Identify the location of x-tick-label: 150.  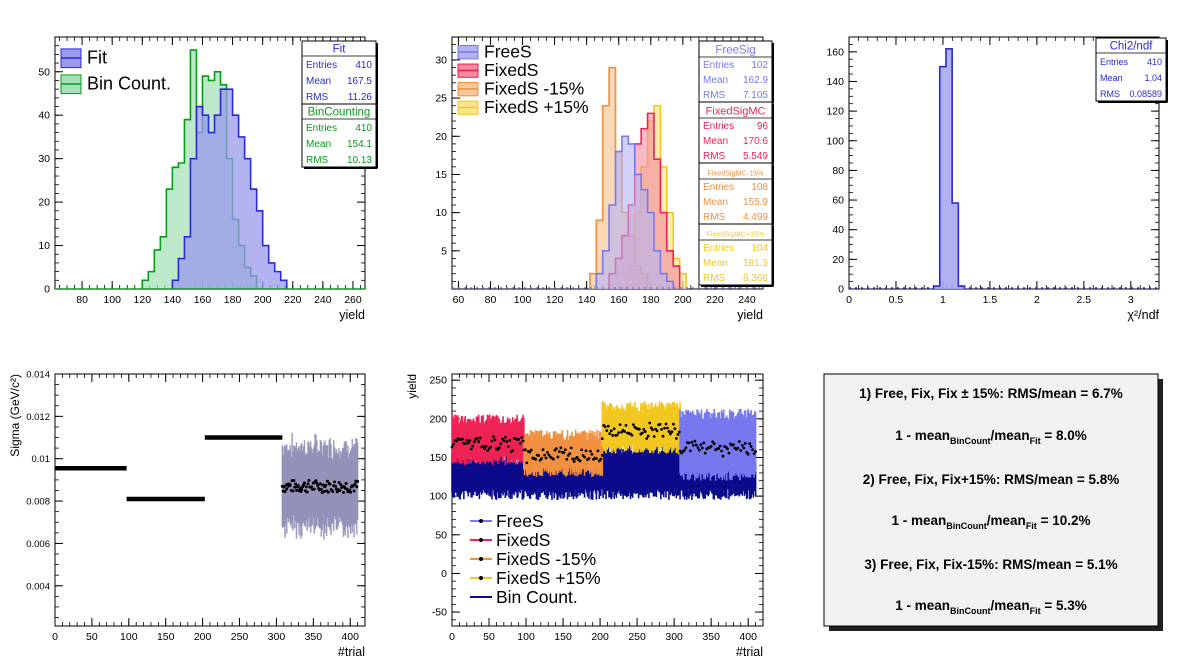
(166, 637).